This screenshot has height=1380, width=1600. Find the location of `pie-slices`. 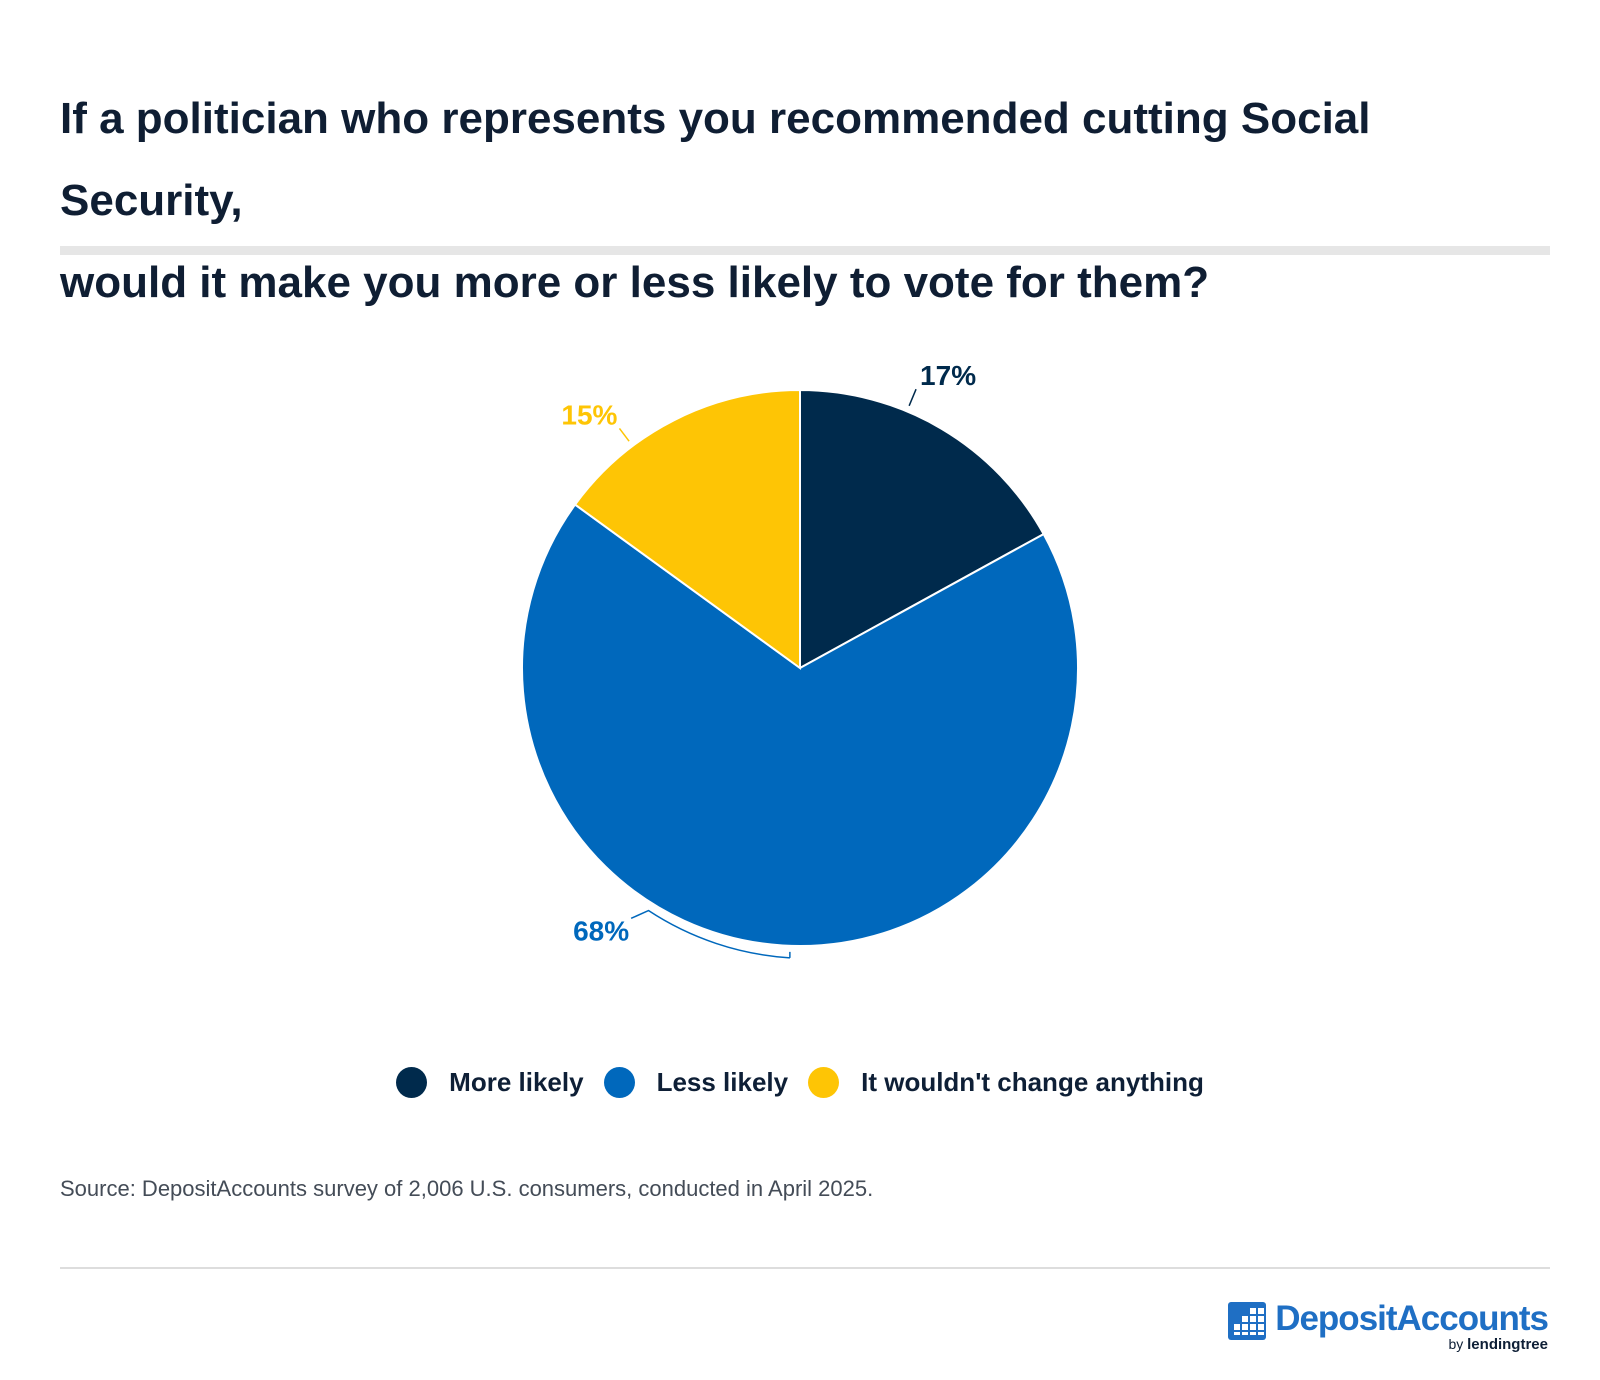

pie-slices is located at coordinates (800, 667).